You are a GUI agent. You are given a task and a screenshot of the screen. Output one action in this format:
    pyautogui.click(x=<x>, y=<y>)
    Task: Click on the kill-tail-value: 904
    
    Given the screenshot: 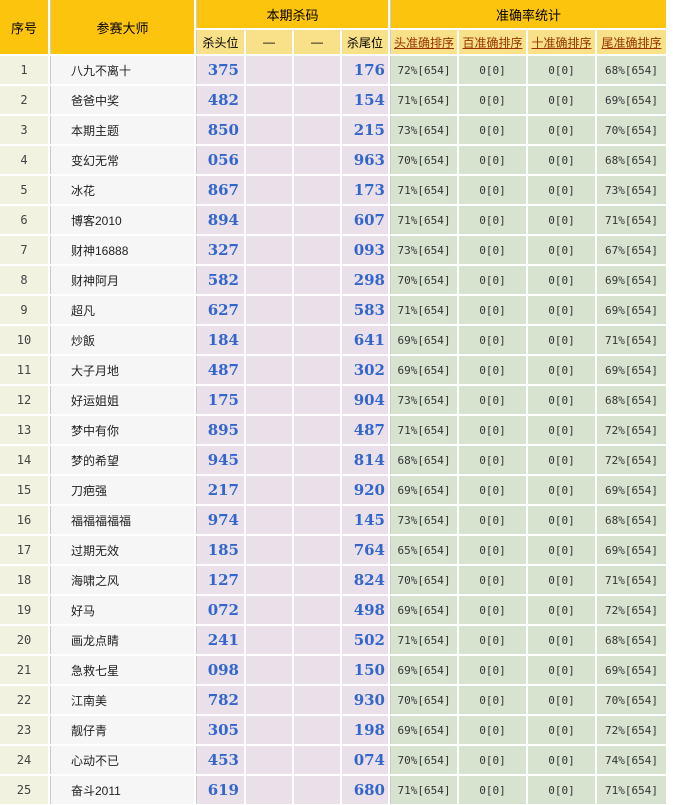 What is the action you would take?
    pyautogui.click(x=365, y=400)
    